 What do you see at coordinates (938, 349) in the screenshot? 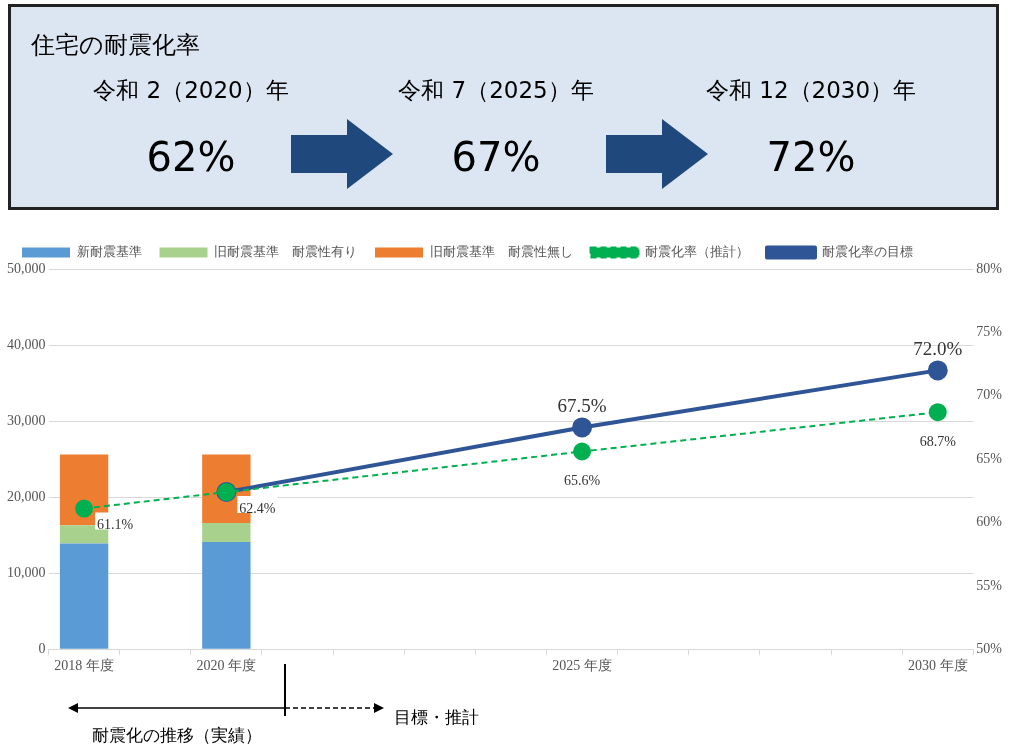
I see `data-label: 72.0%` at bounding box center [938, 349].